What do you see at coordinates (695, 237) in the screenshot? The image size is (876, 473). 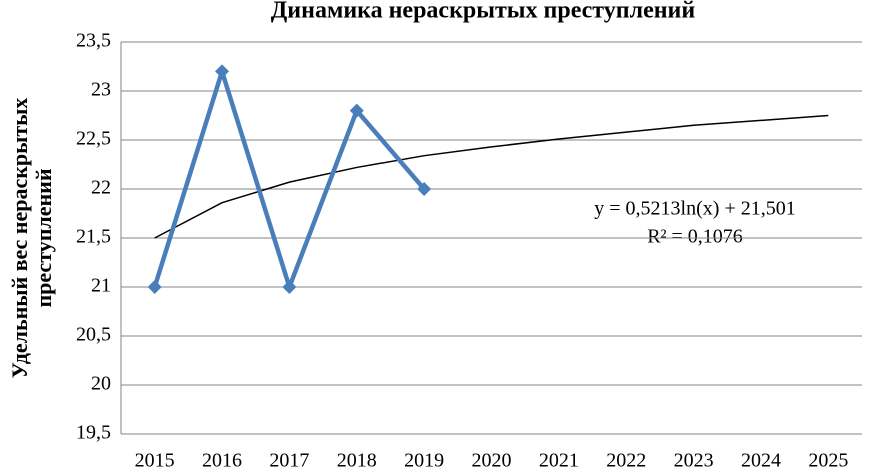 I see `trend-r2: R² = 0,1076` at bounding box center [695, 237].